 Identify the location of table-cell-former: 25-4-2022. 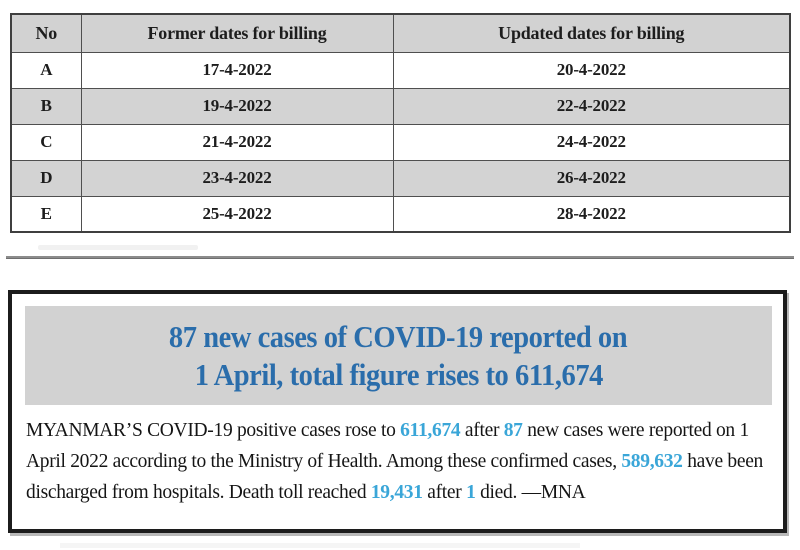
(237, 214).